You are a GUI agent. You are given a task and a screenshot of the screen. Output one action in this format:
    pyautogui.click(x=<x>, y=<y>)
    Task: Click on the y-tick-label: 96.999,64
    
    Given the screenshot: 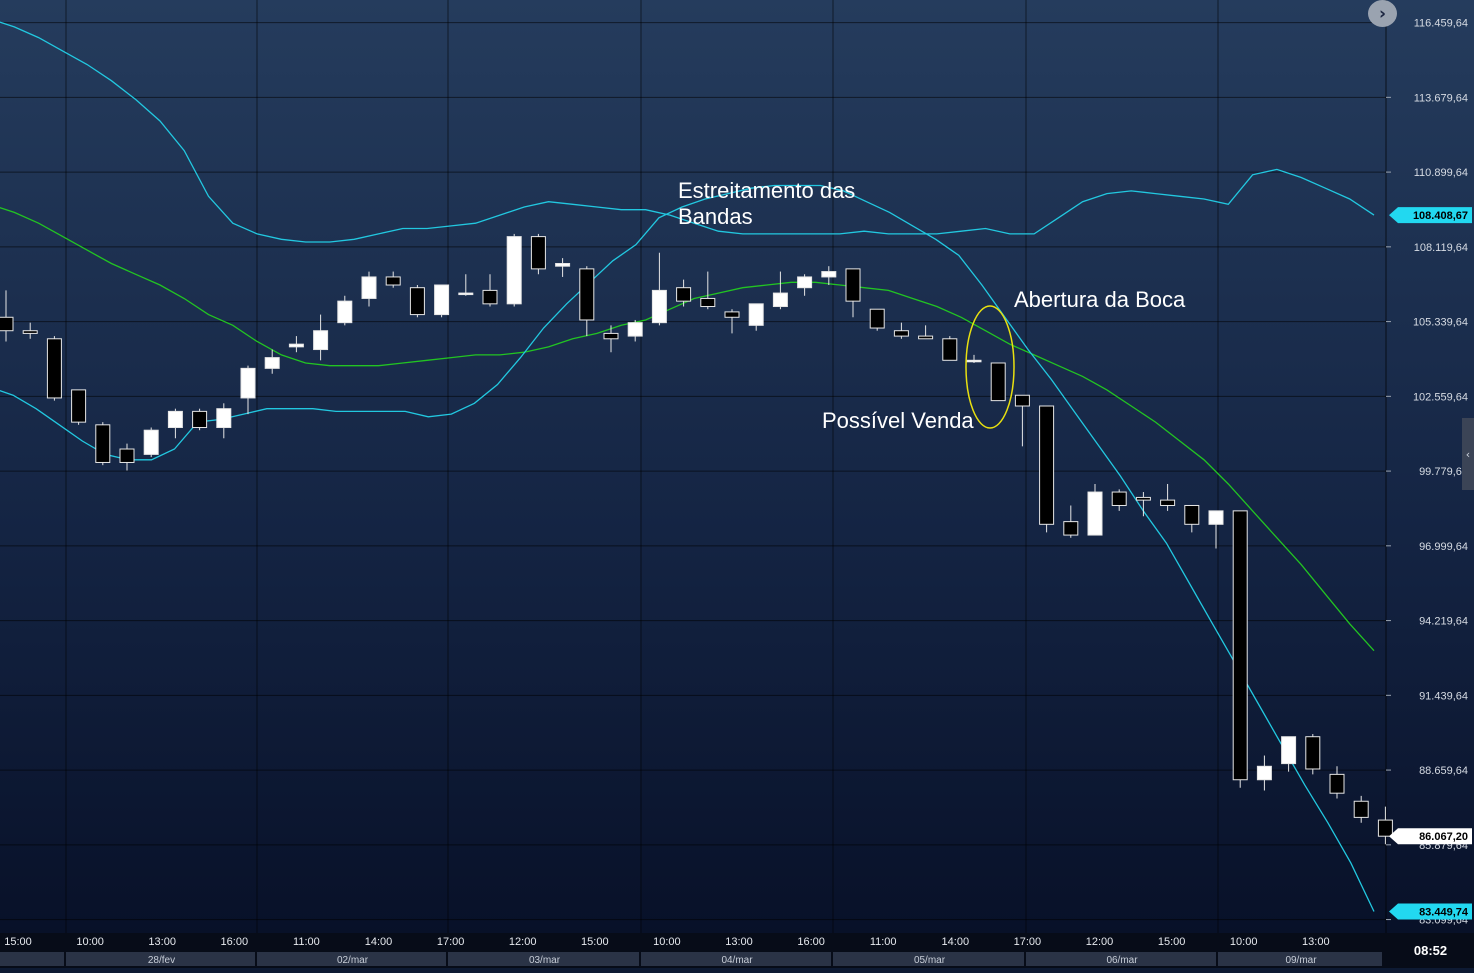 What is the action you would take?
    pyautogui.click(x=1443, y=547)
    